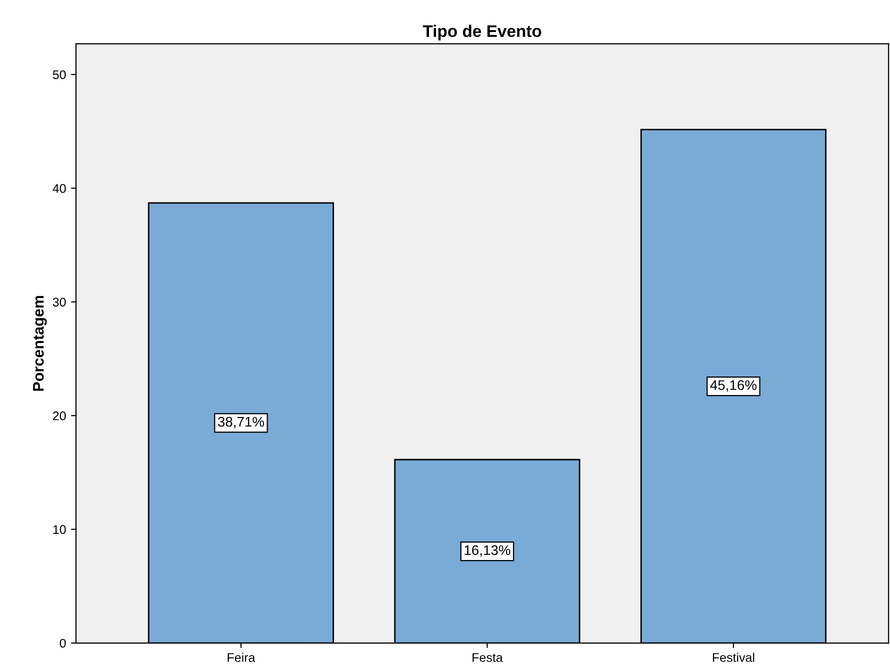 This screenshot has height=671, width=890. What do you see at coordinates (733, 657) in the screenshot?
I see `x-tick-label: Festival` at bounding box center [733, 657].